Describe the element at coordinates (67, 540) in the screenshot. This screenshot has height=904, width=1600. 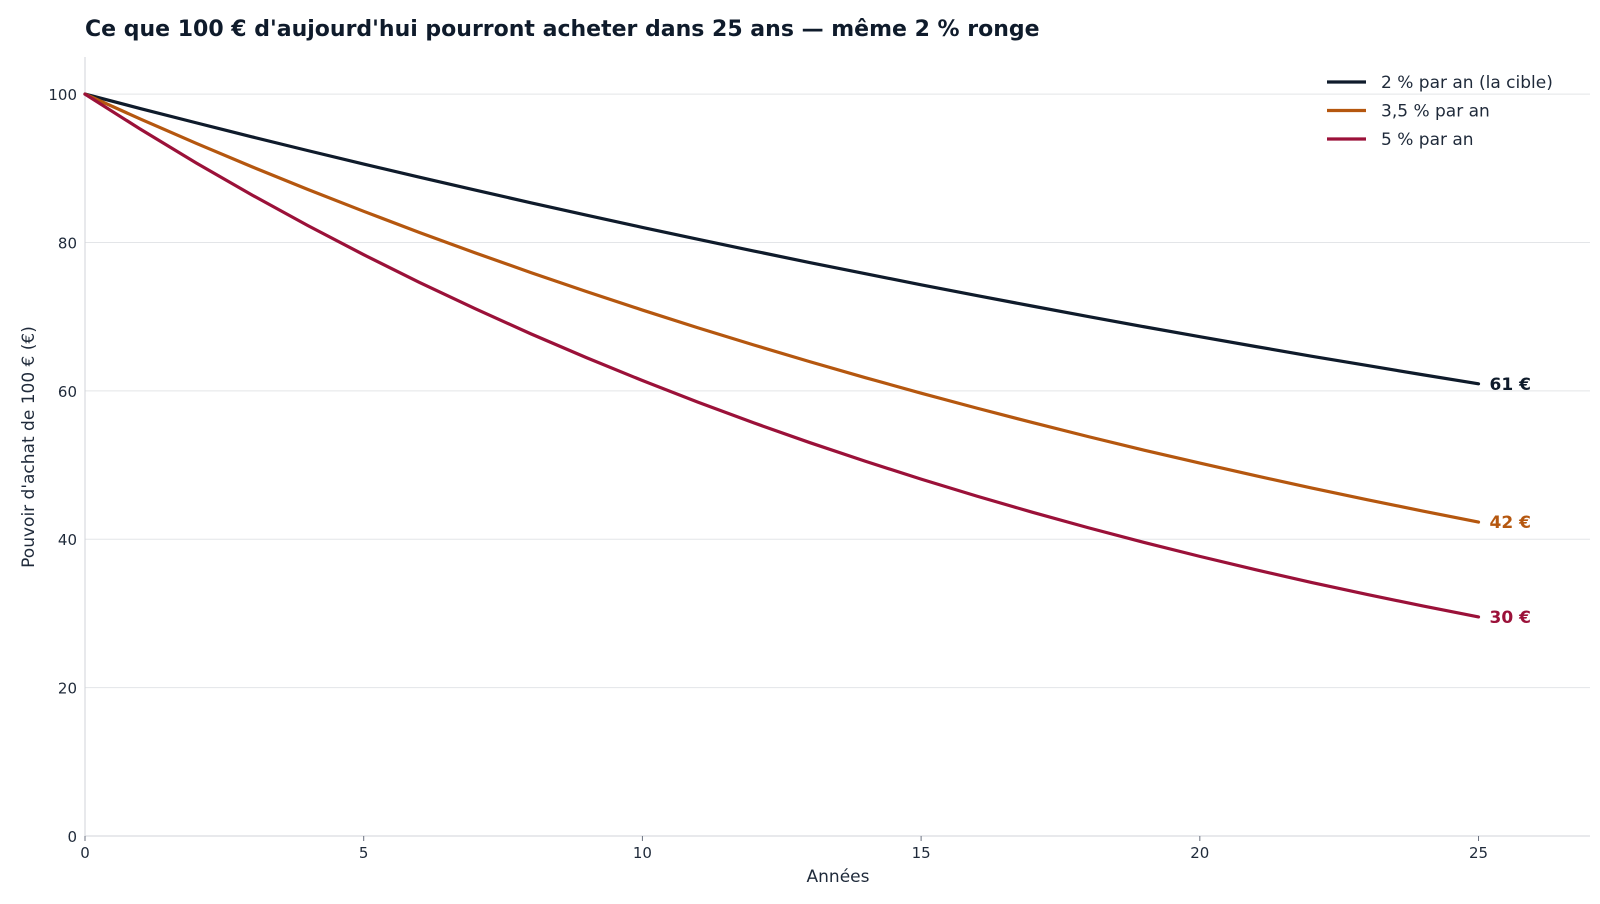
I see `y-tick-label-2: 40` at that location.